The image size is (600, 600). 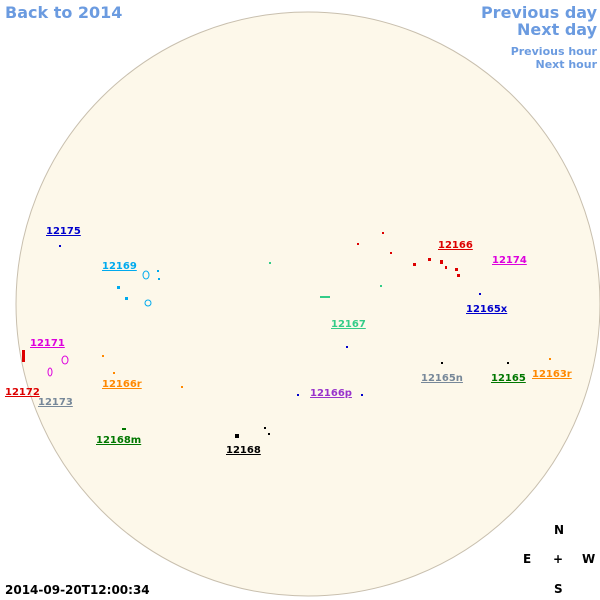 I want to click on region-link: 12165n, so click(x=442, y=378).